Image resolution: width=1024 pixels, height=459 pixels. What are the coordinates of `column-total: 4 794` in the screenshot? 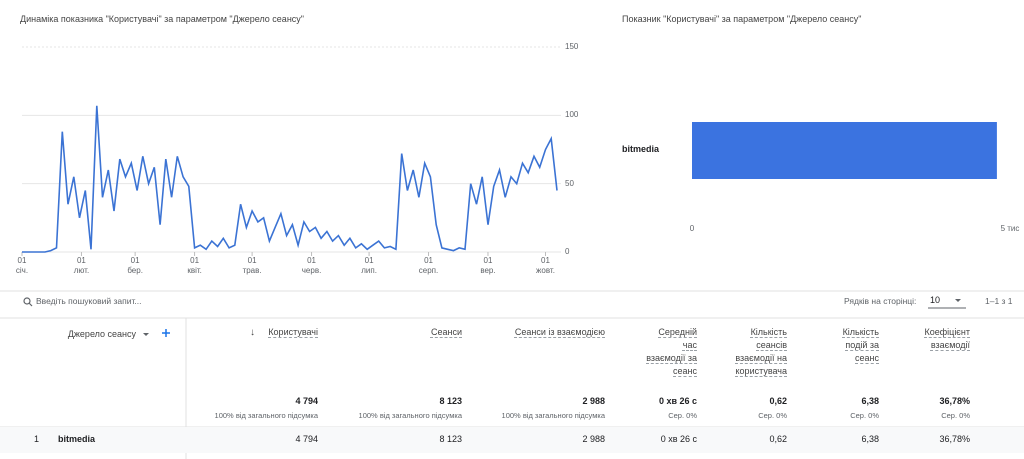 It's located at (306, 401).